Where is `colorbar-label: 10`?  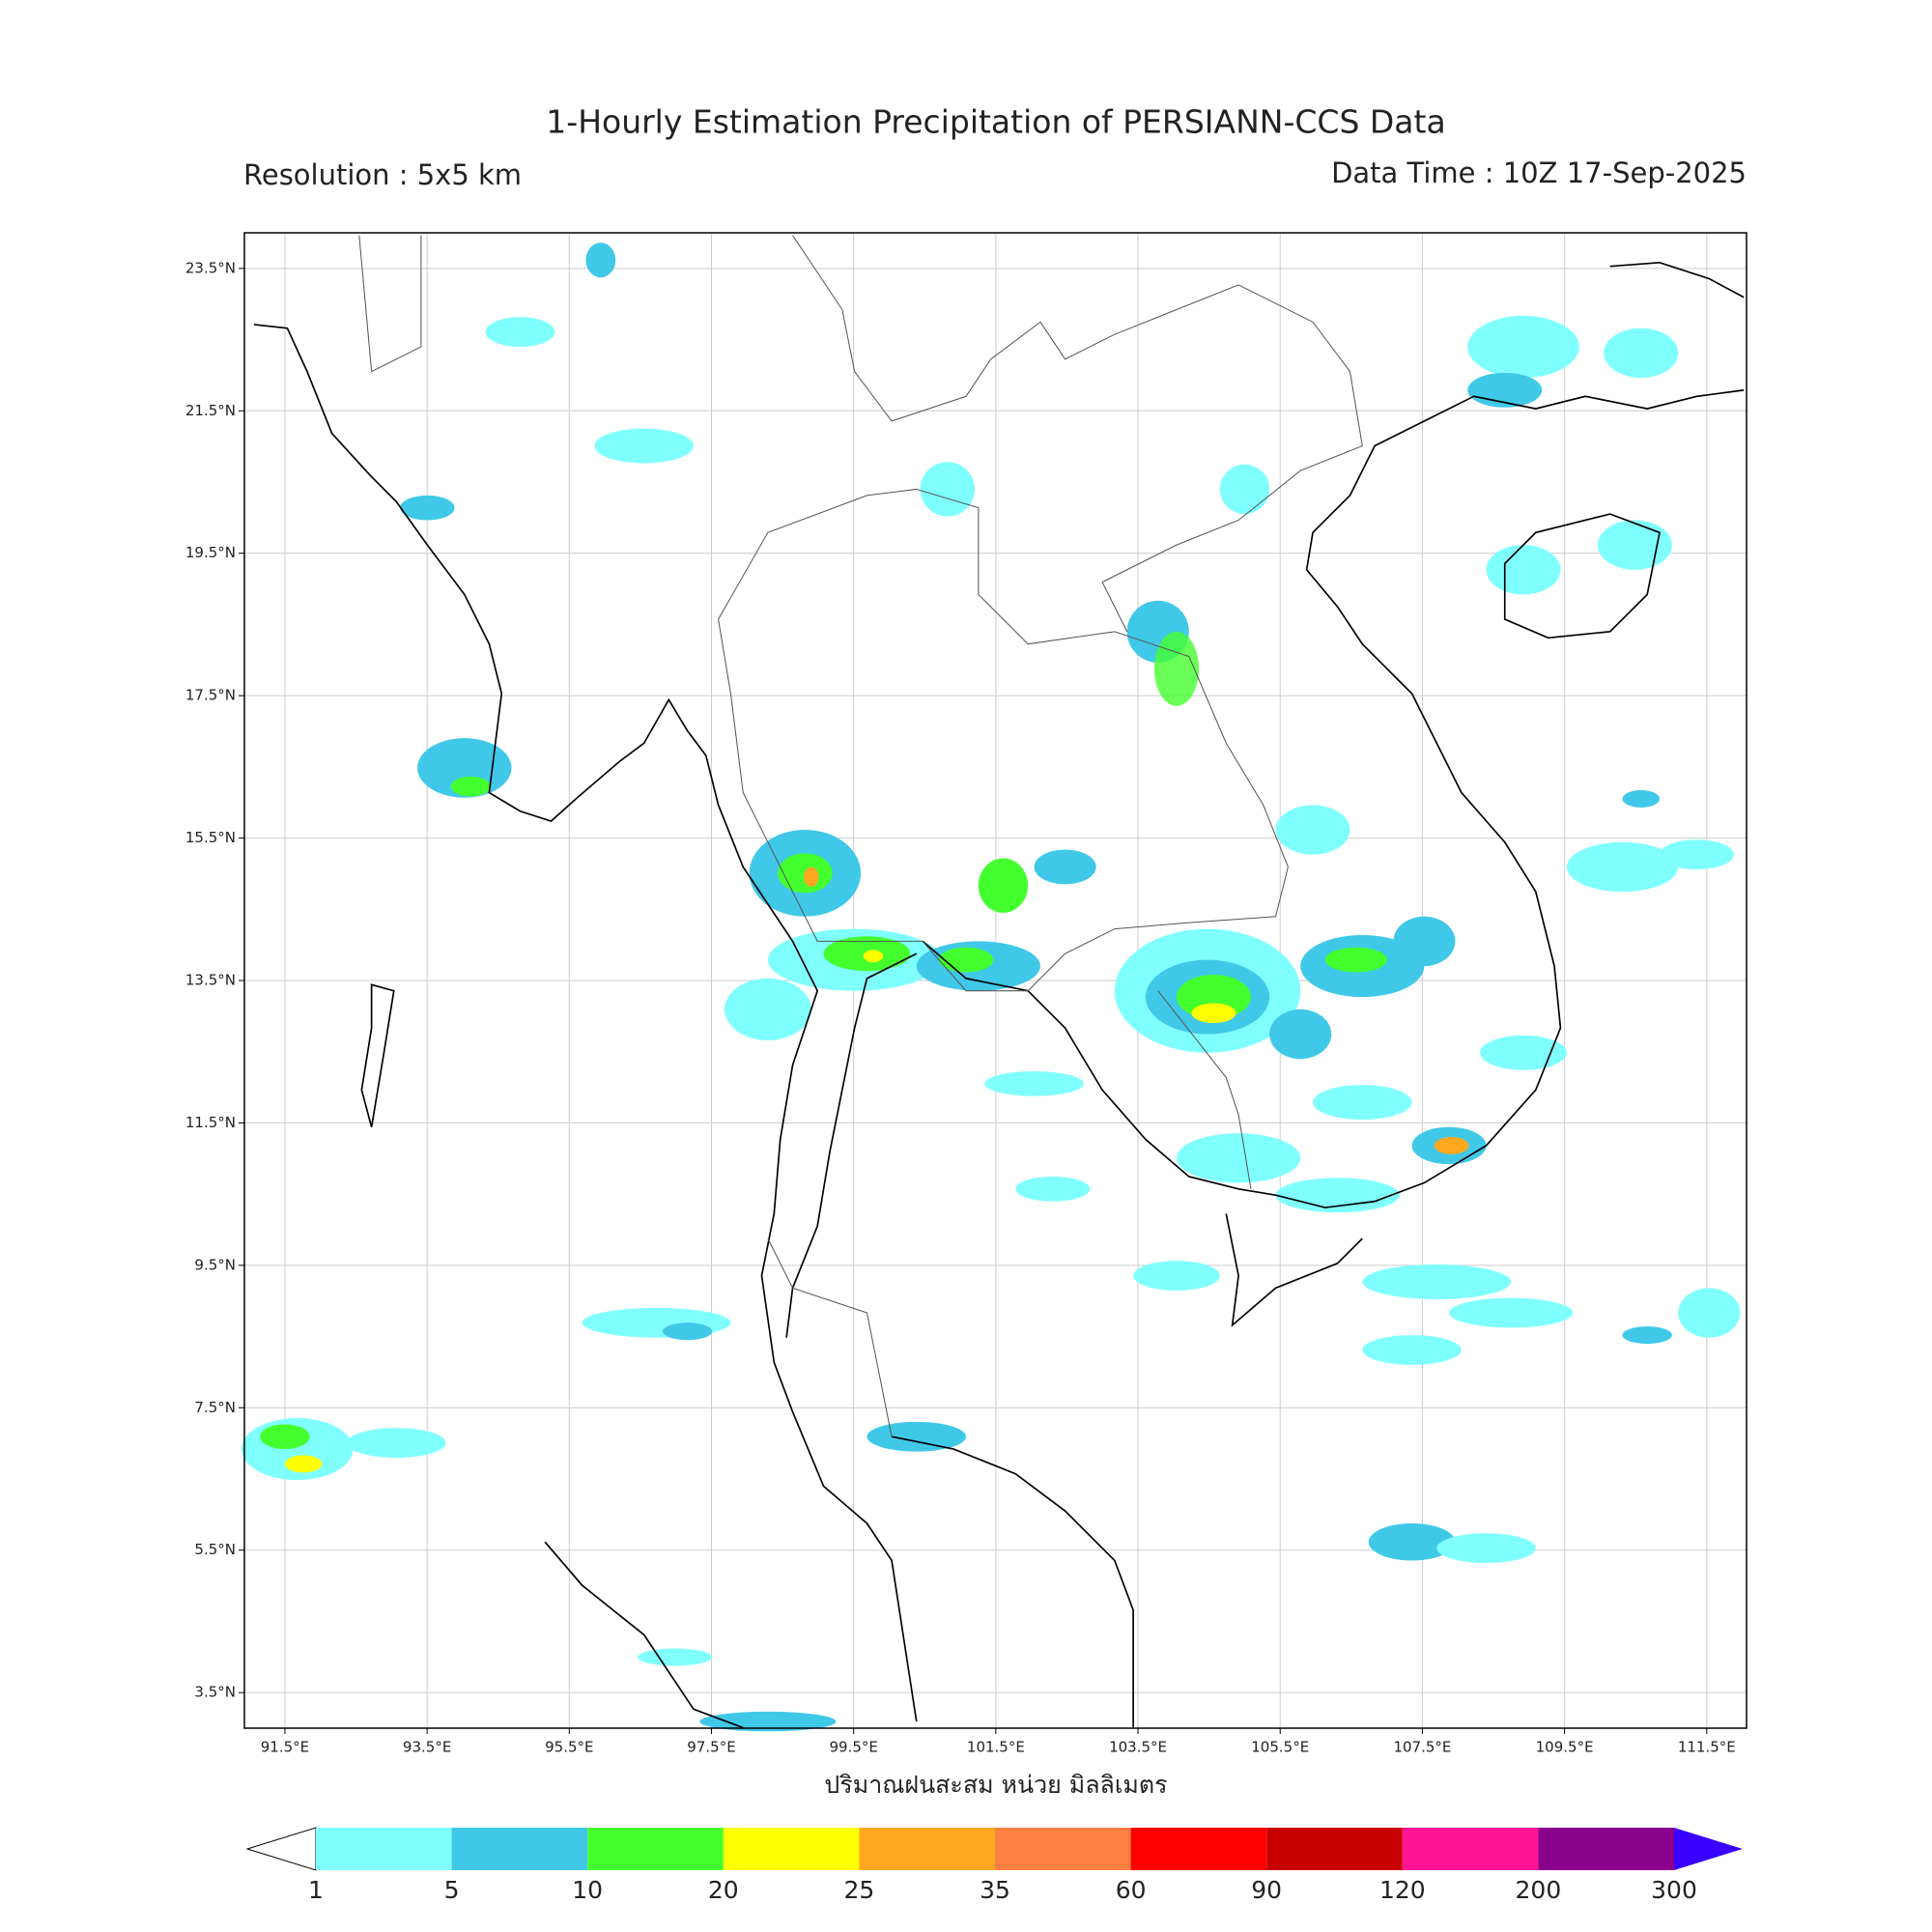 colorbar-label: 10 is located at coordinates (587, 1890).